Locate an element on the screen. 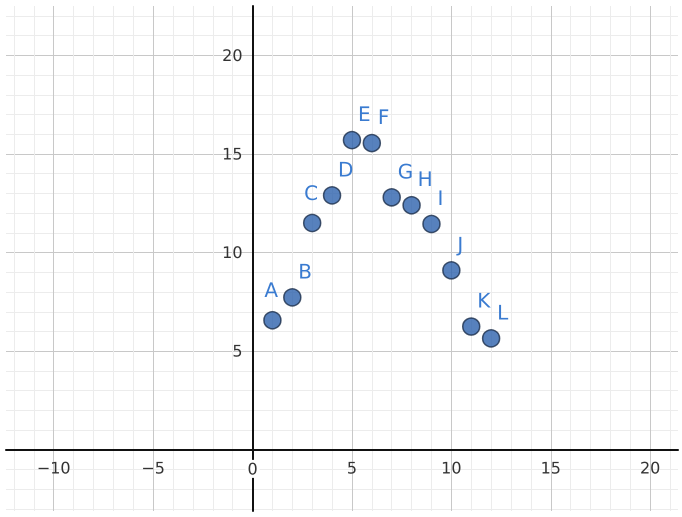 The height and width of the screenshot is (517, 682). y-tick-label: 10 is located at coordinates (232, 252).